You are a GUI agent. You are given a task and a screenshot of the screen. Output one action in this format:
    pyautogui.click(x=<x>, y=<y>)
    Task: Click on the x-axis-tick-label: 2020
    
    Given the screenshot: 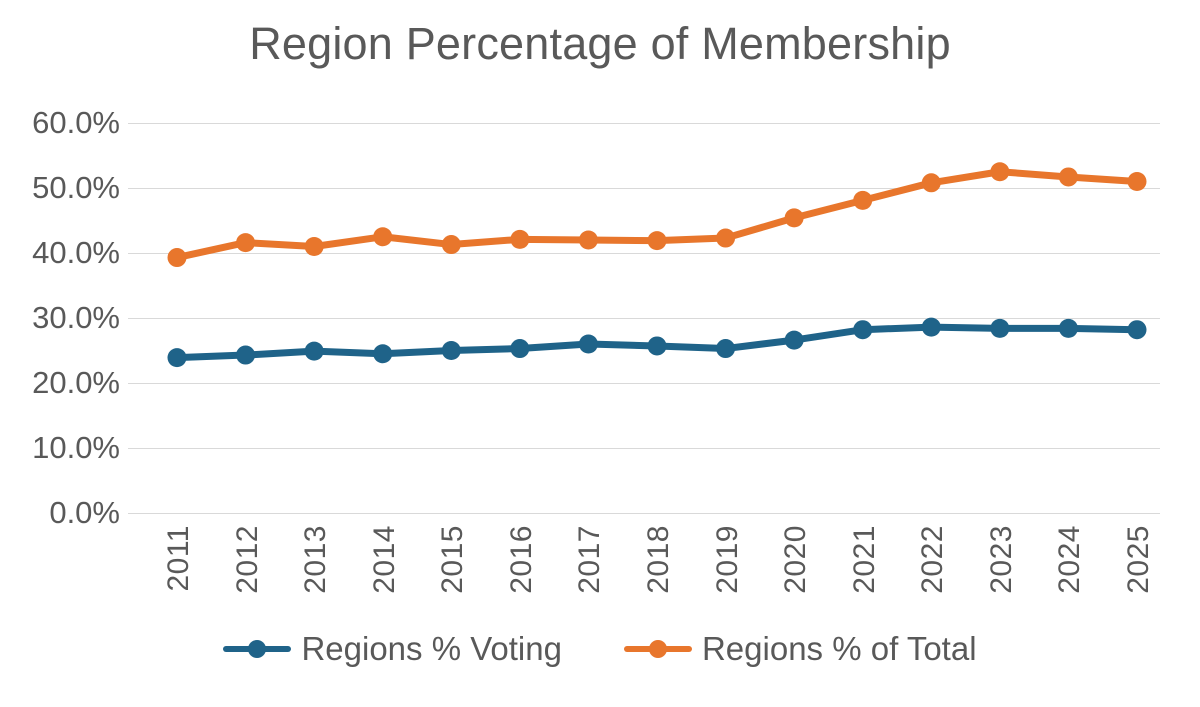 What is the action you would take?
    pyautogui.click(x=796, y=559)
    